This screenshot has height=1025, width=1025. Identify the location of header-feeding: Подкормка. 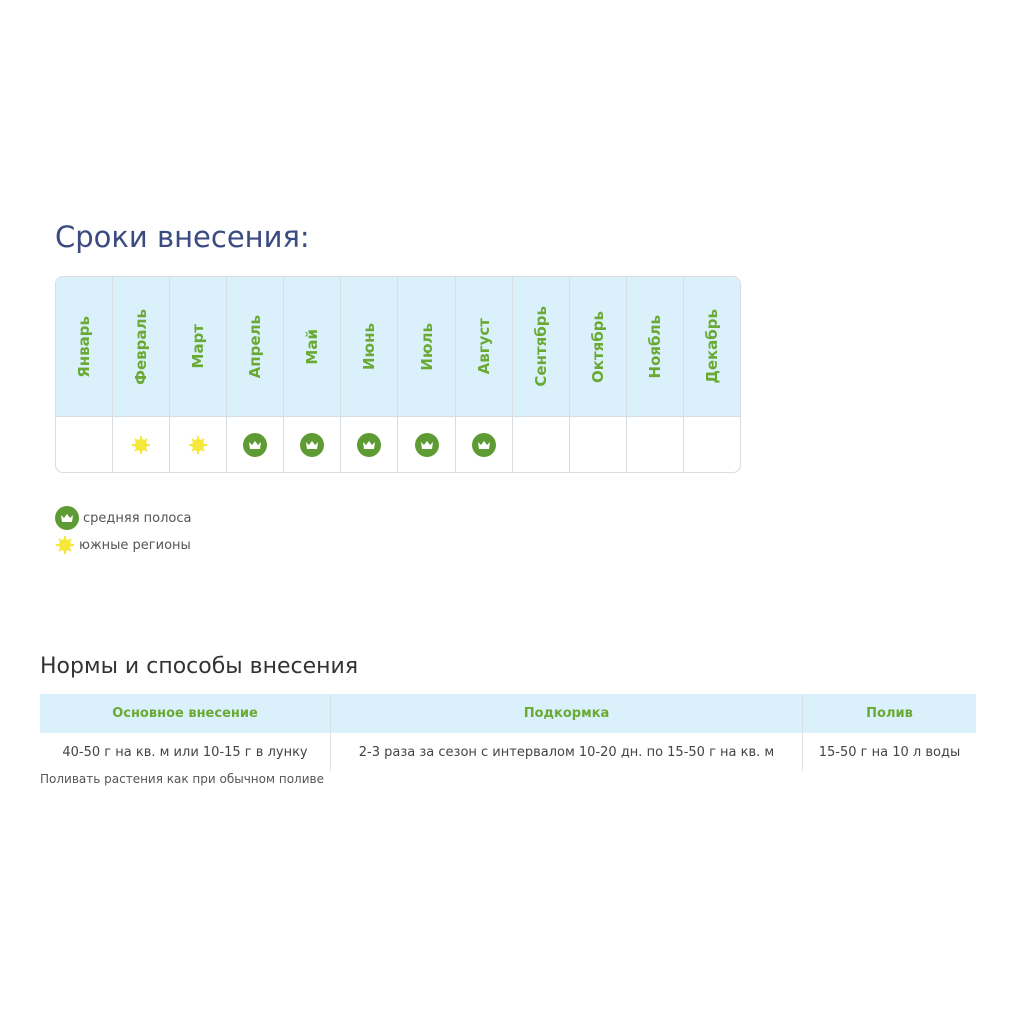
(566, 713).